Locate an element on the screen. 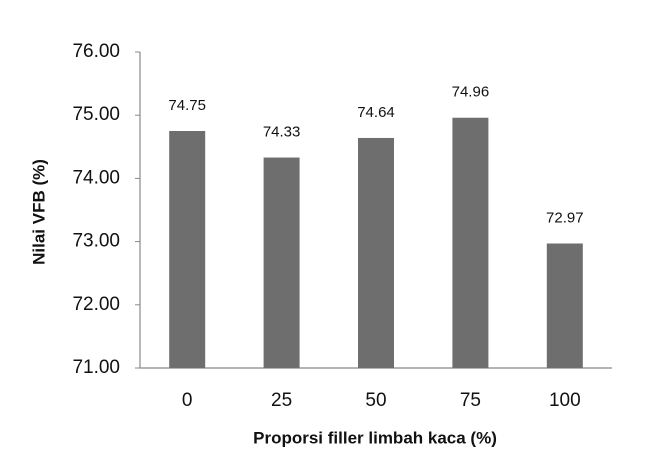  data-label: 74.33 is located at coordinates (282, 132).